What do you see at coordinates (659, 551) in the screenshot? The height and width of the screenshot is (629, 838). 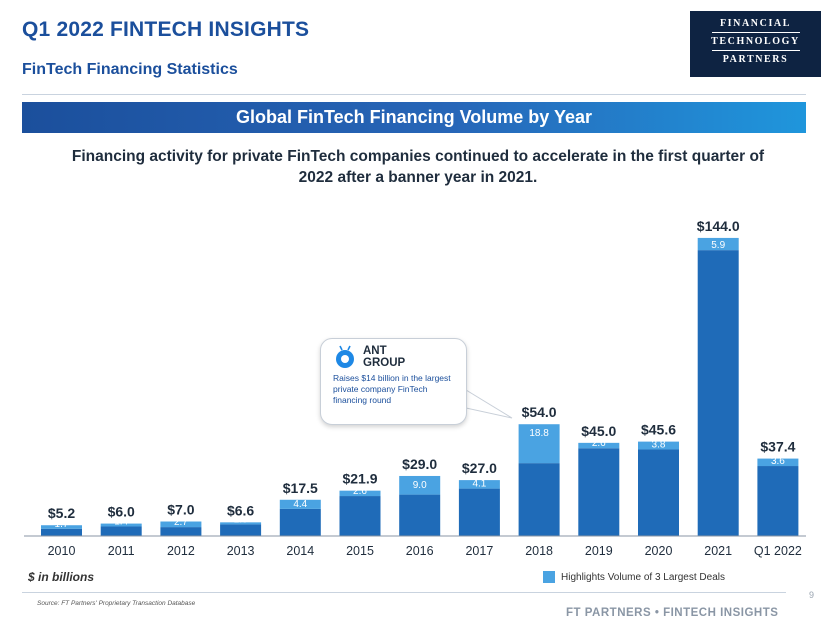 I see `x-tick-label: 2020` at bounding box center [659, 551].